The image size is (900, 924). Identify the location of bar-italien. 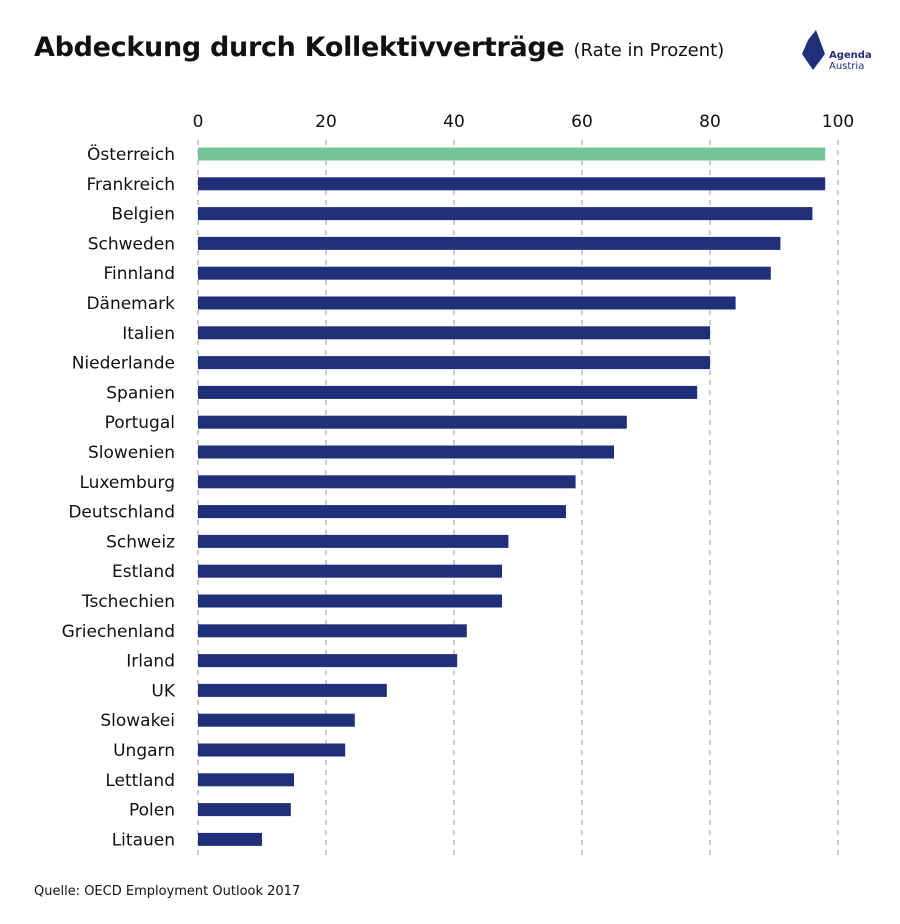
(454, 333).